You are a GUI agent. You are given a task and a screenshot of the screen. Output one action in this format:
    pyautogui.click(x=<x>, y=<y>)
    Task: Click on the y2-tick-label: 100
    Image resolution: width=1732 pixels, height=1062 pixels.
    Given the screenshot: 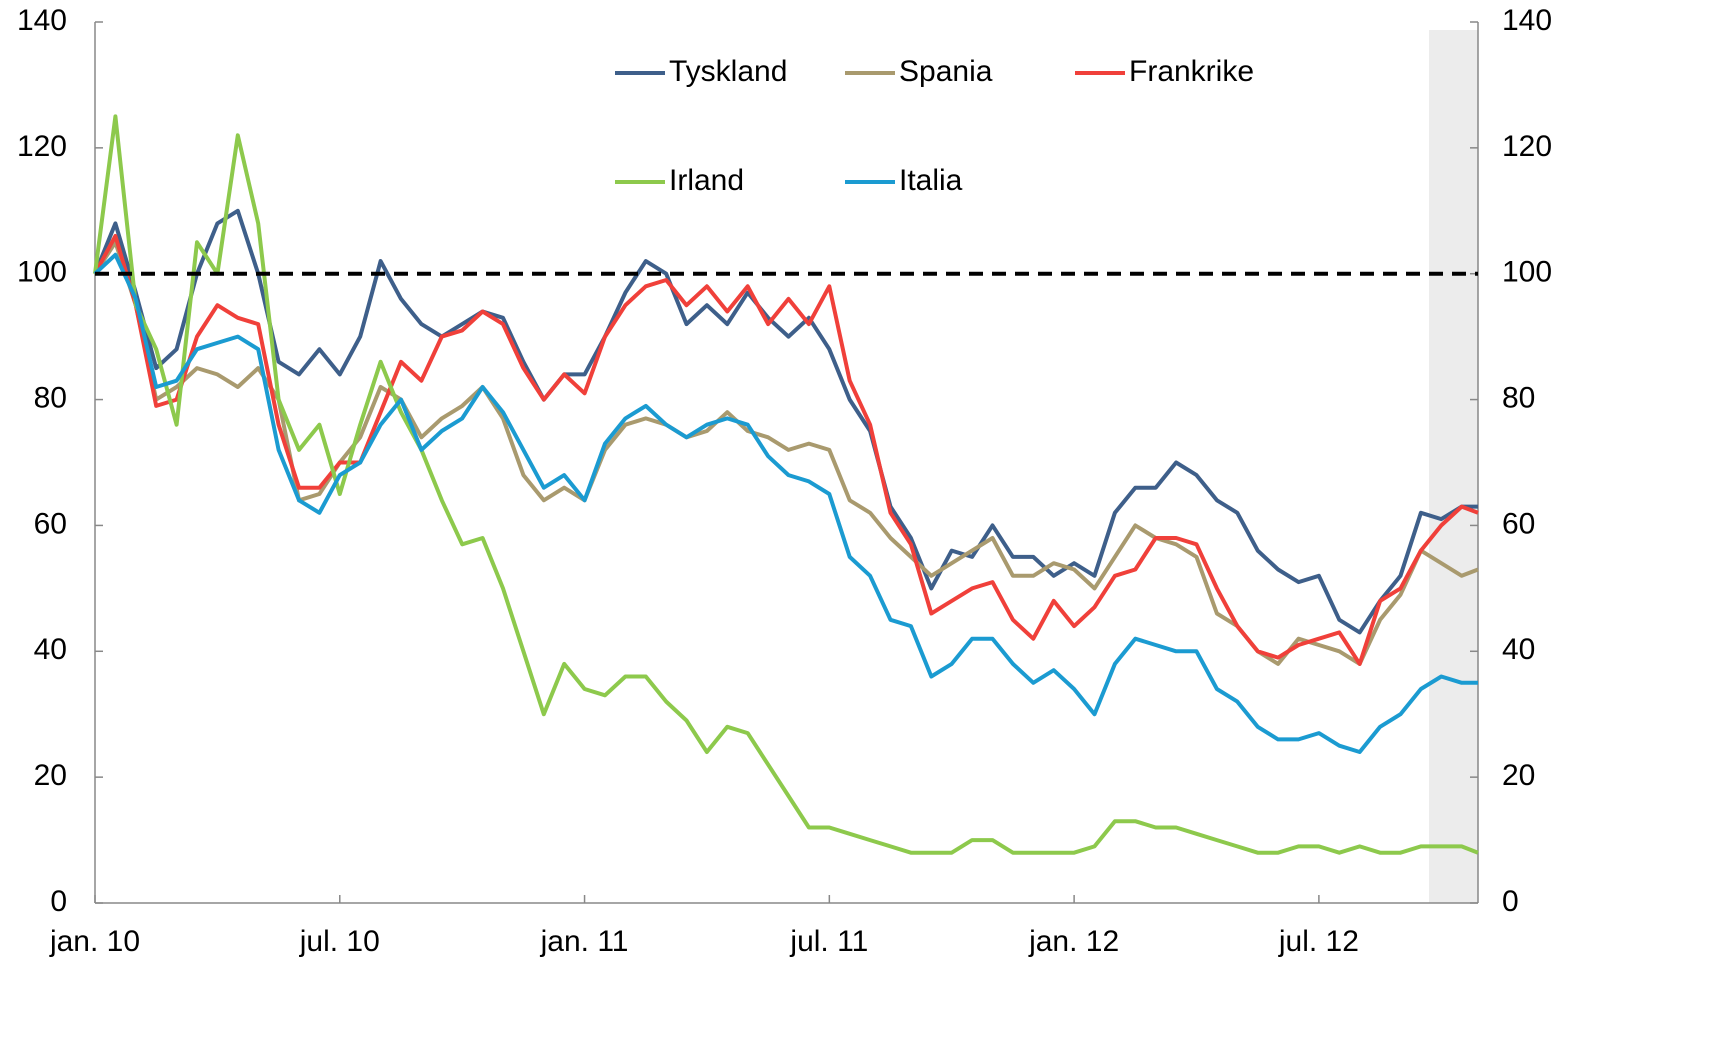 What is the action you would take?
    pyautogui.click(x=1527, y=272)
    